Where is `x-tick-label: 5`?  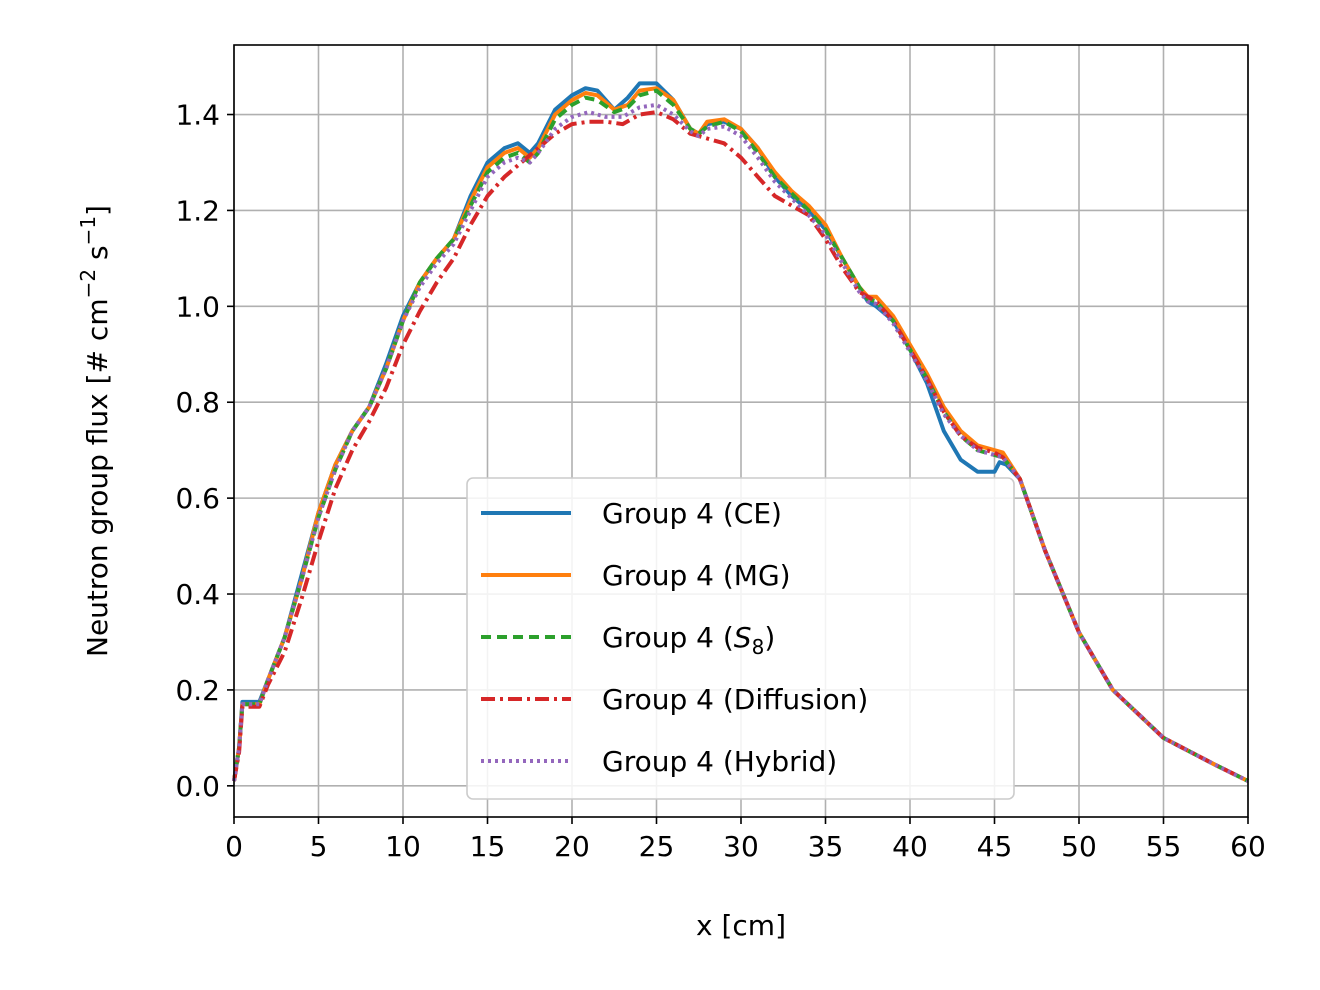 x-tick-label: 5 is located at coordinates (319, 846).